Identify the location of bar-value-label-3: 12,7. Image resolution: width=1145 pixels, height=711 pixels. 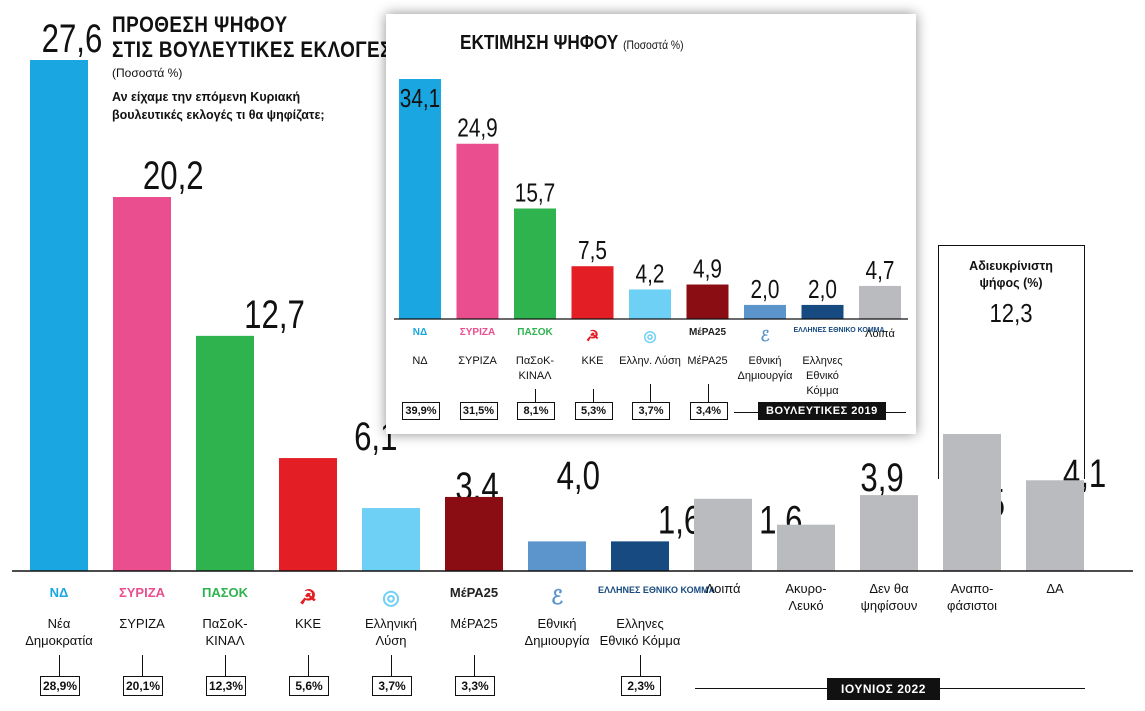
(274, 314).